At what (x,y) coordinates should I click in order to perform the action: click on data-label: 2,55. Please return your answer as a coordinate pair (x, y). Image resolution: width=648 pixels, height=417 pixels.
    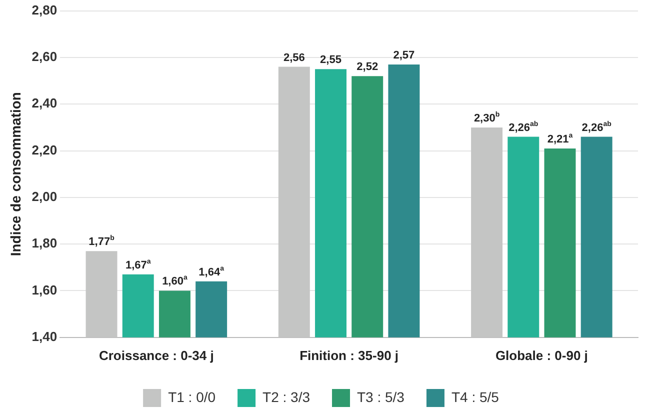
    Looking at the image, I should click on (331, 60).